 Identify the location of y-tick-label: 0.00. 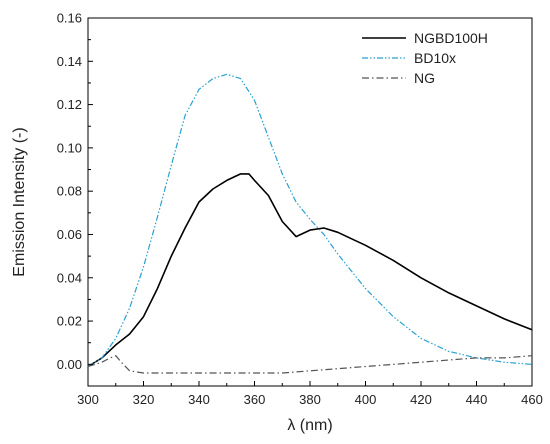
(69, 364).